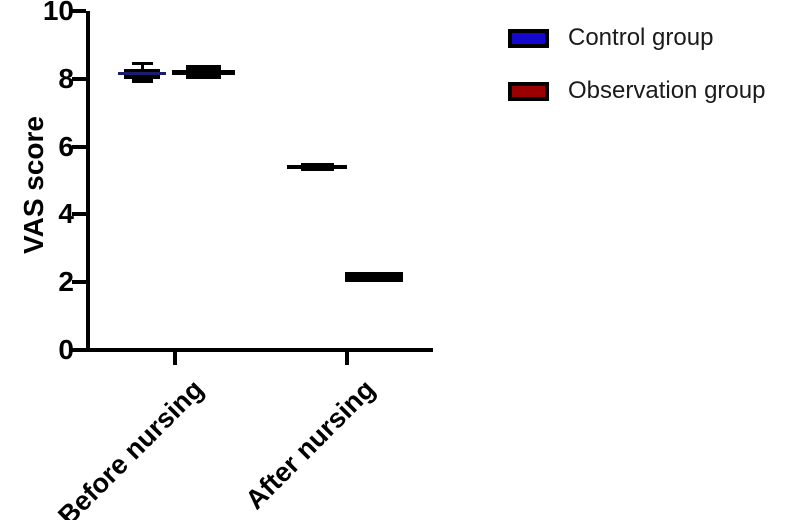 The image size is (800, 520). What do you see at coordinates (311, 445) in the screenshot?
I see `x-category-label: After nursing` at bounding box center [311, 445].